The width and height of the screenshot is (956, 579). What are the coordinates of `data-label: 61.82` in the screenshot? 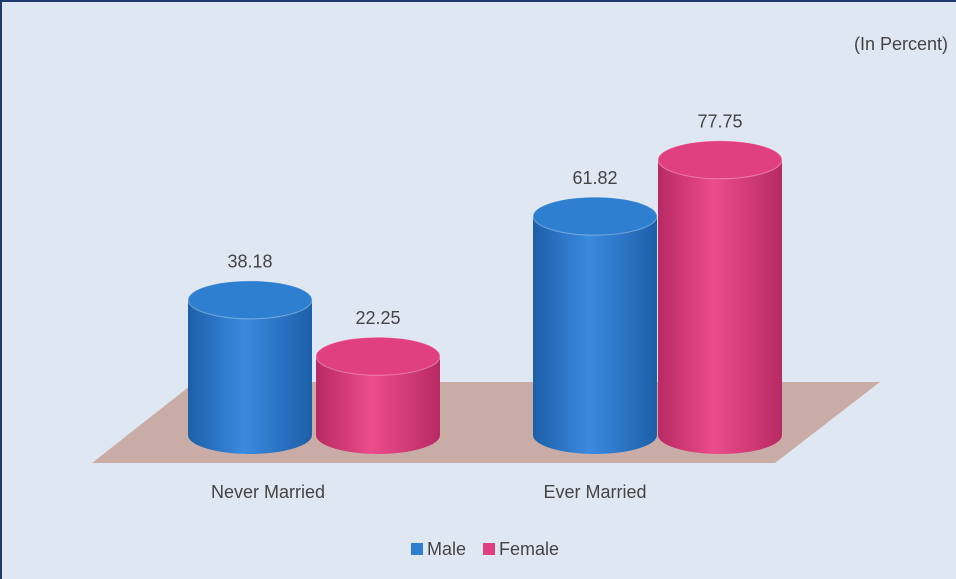 It's located at (594, 178).